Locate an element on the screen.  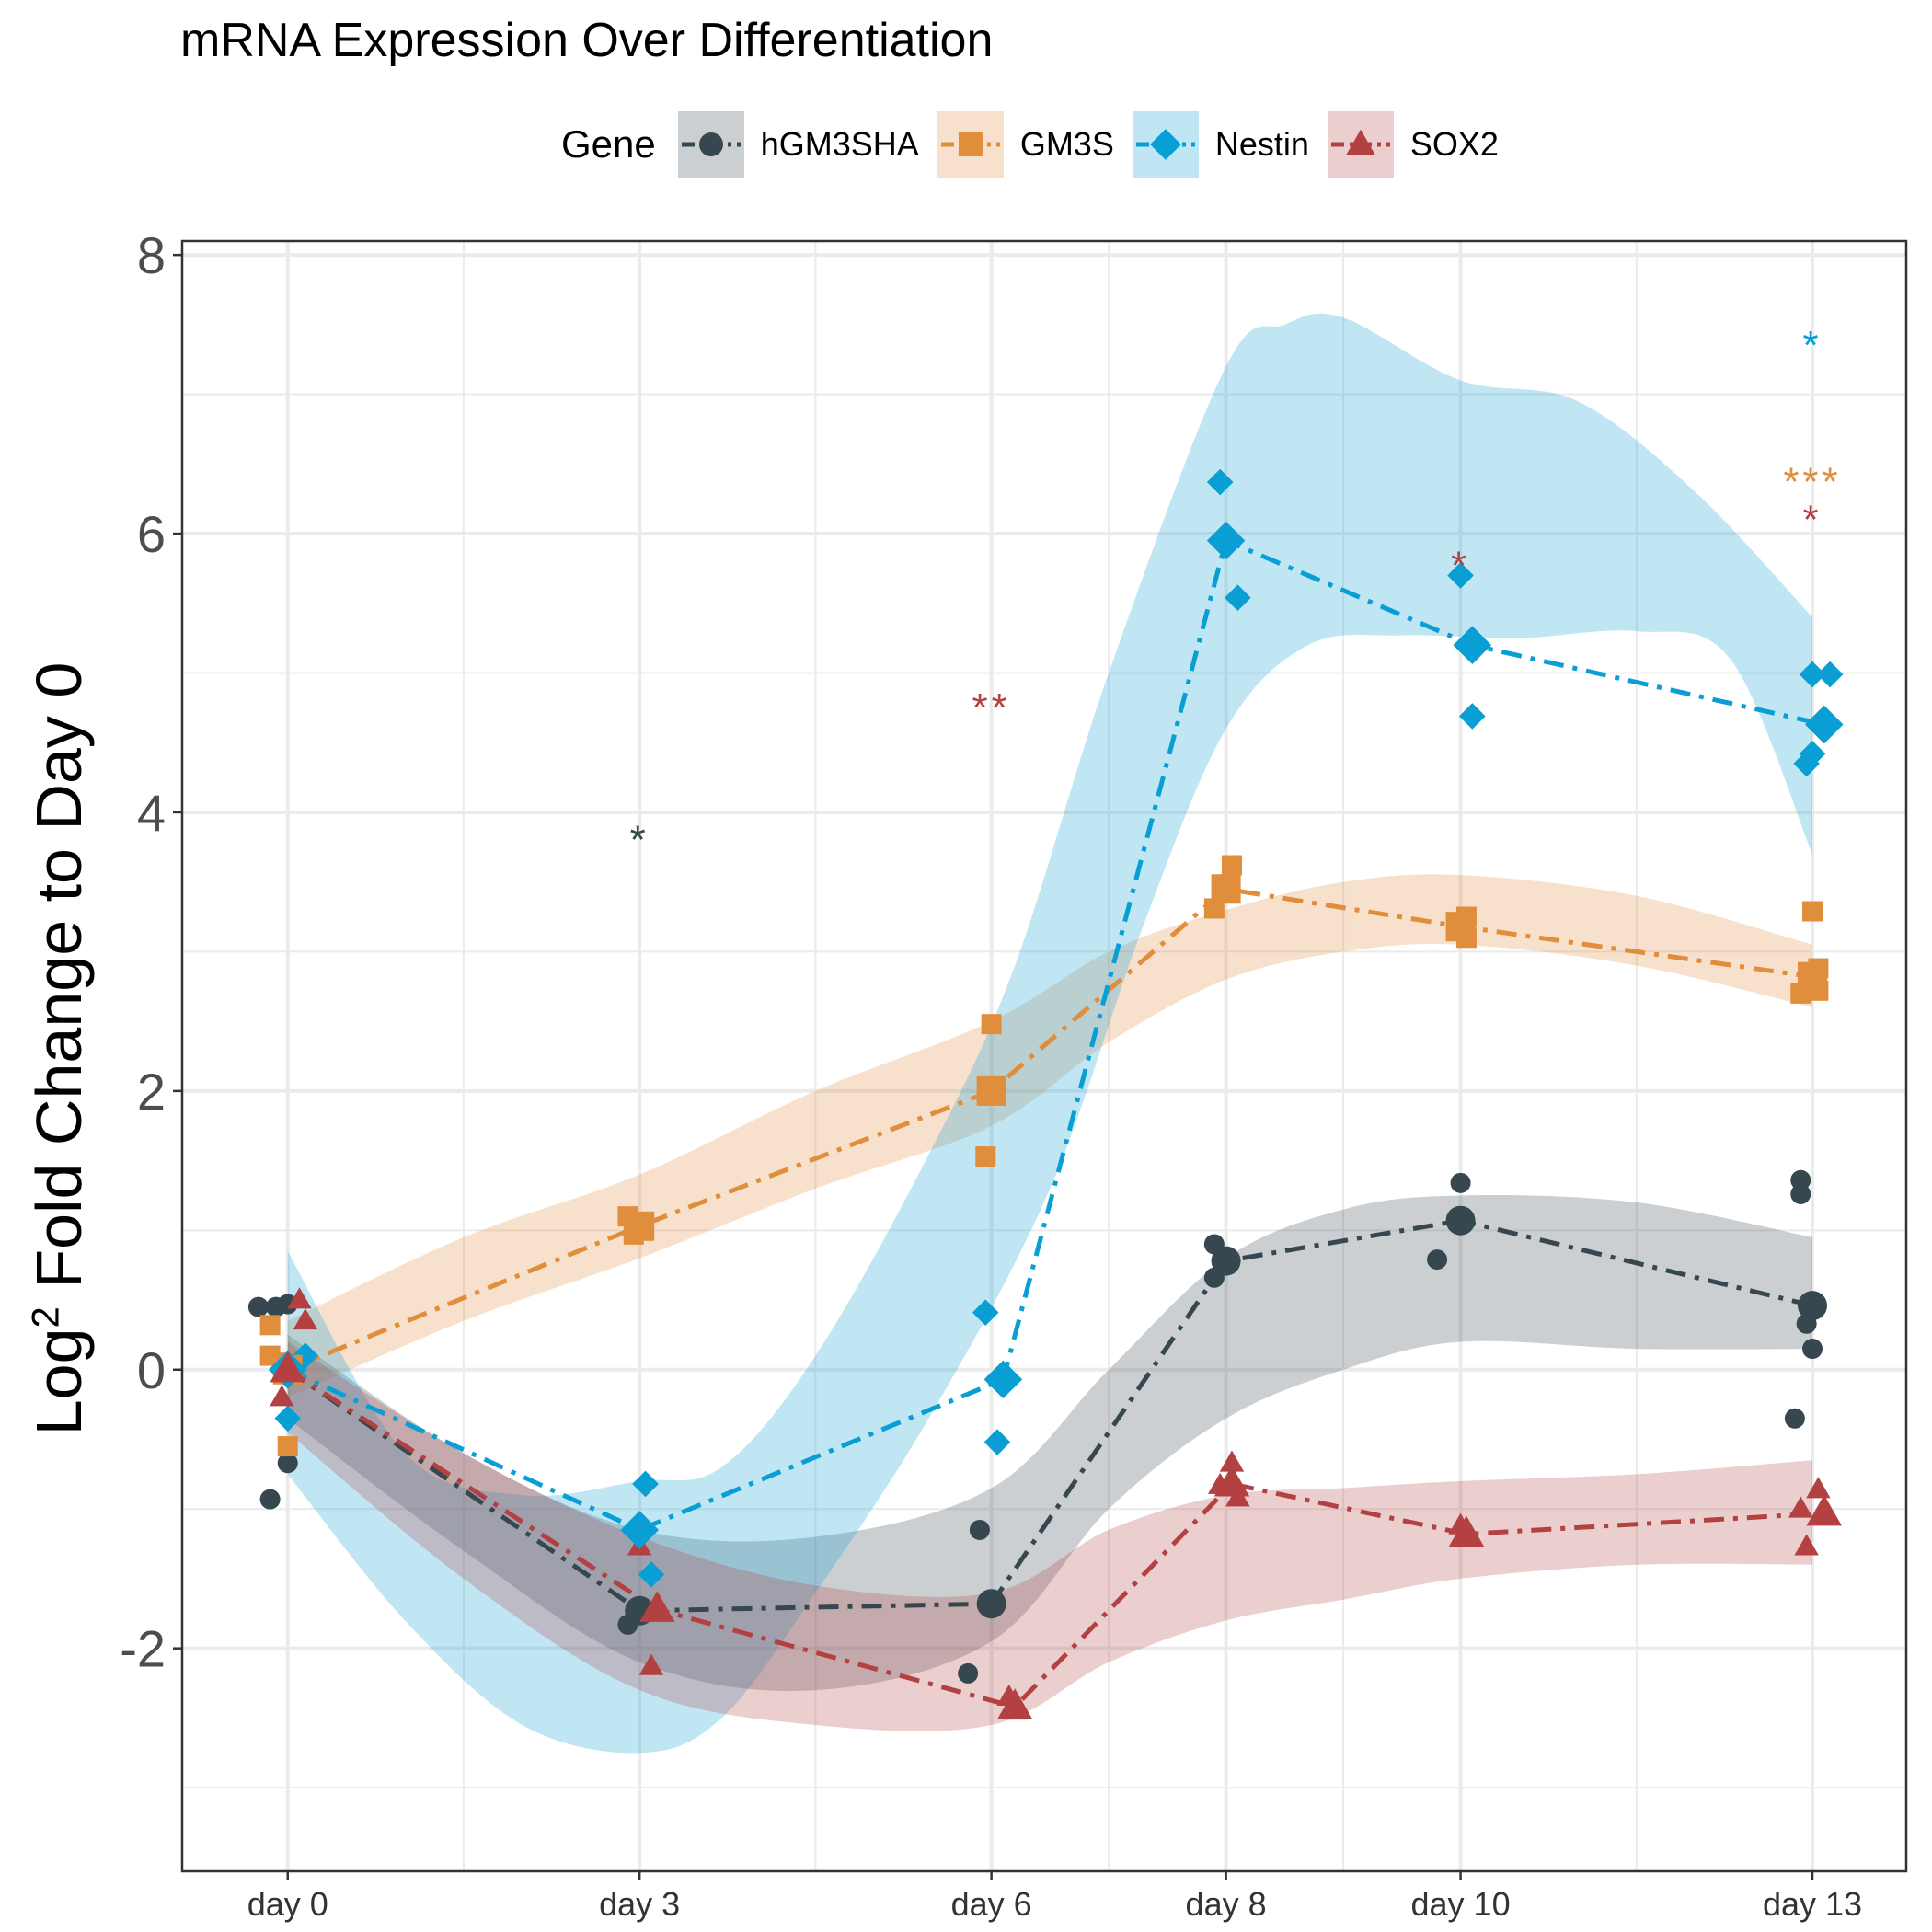
x-tick-label: day 10 is located at coordinates (1461, 1904).